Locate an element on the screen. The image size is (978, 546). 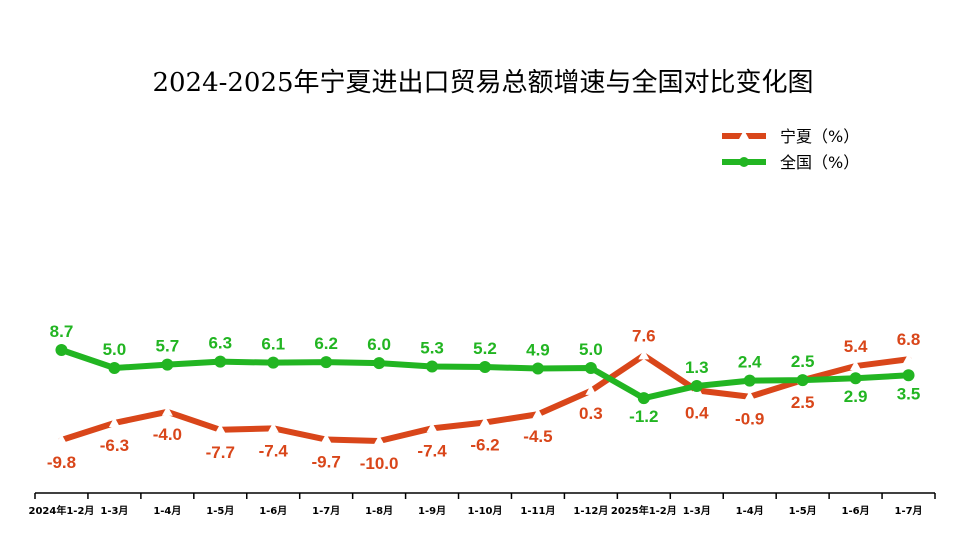
chart-title: 2024-2025年宁夏进出口贸易总额增速与全国对比变化图 is located at coordinates (482, 83).